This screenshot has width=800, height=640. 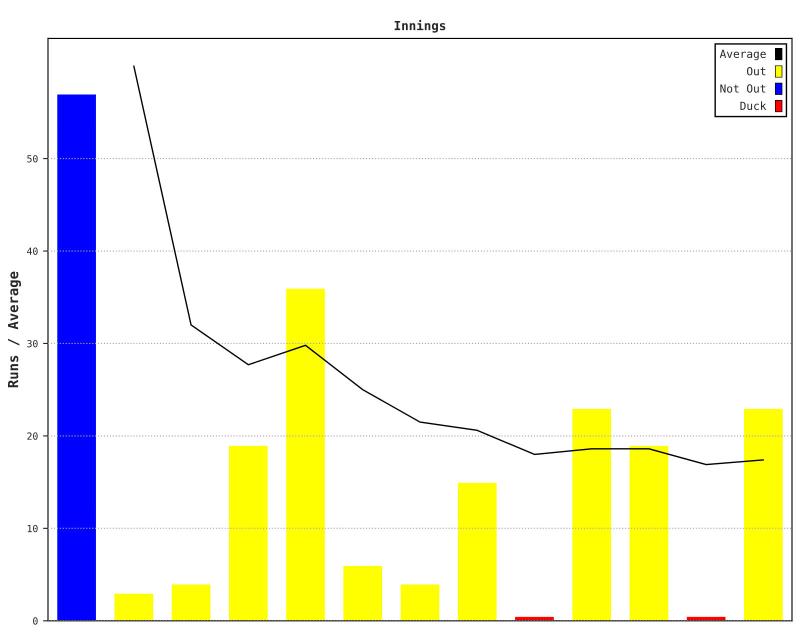 What do you see at coordinates (753, 105) in the screenshot?
I see `legend-label: Duck` at bounding box center [753, 105].